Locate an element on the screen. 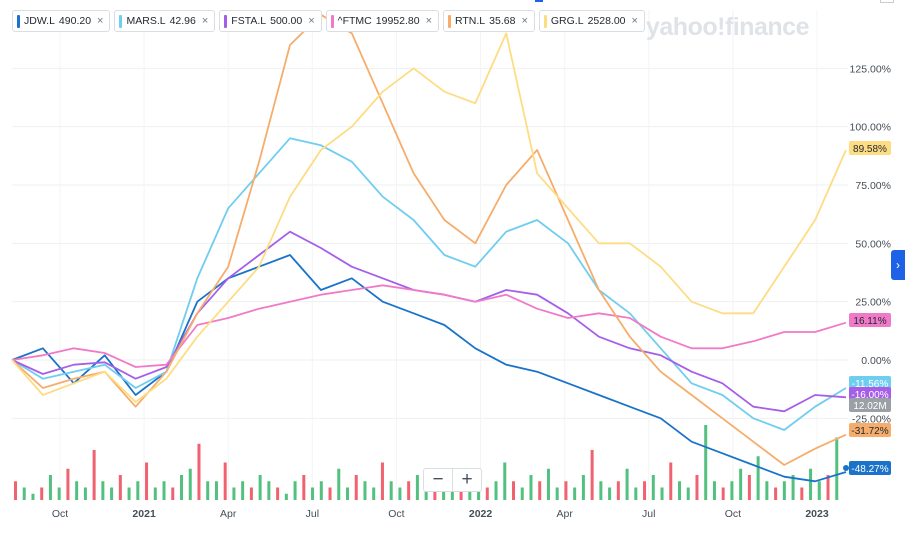 The image size is (909, 537). x-tick-label: 2023 is located at coordinates (817, 514).